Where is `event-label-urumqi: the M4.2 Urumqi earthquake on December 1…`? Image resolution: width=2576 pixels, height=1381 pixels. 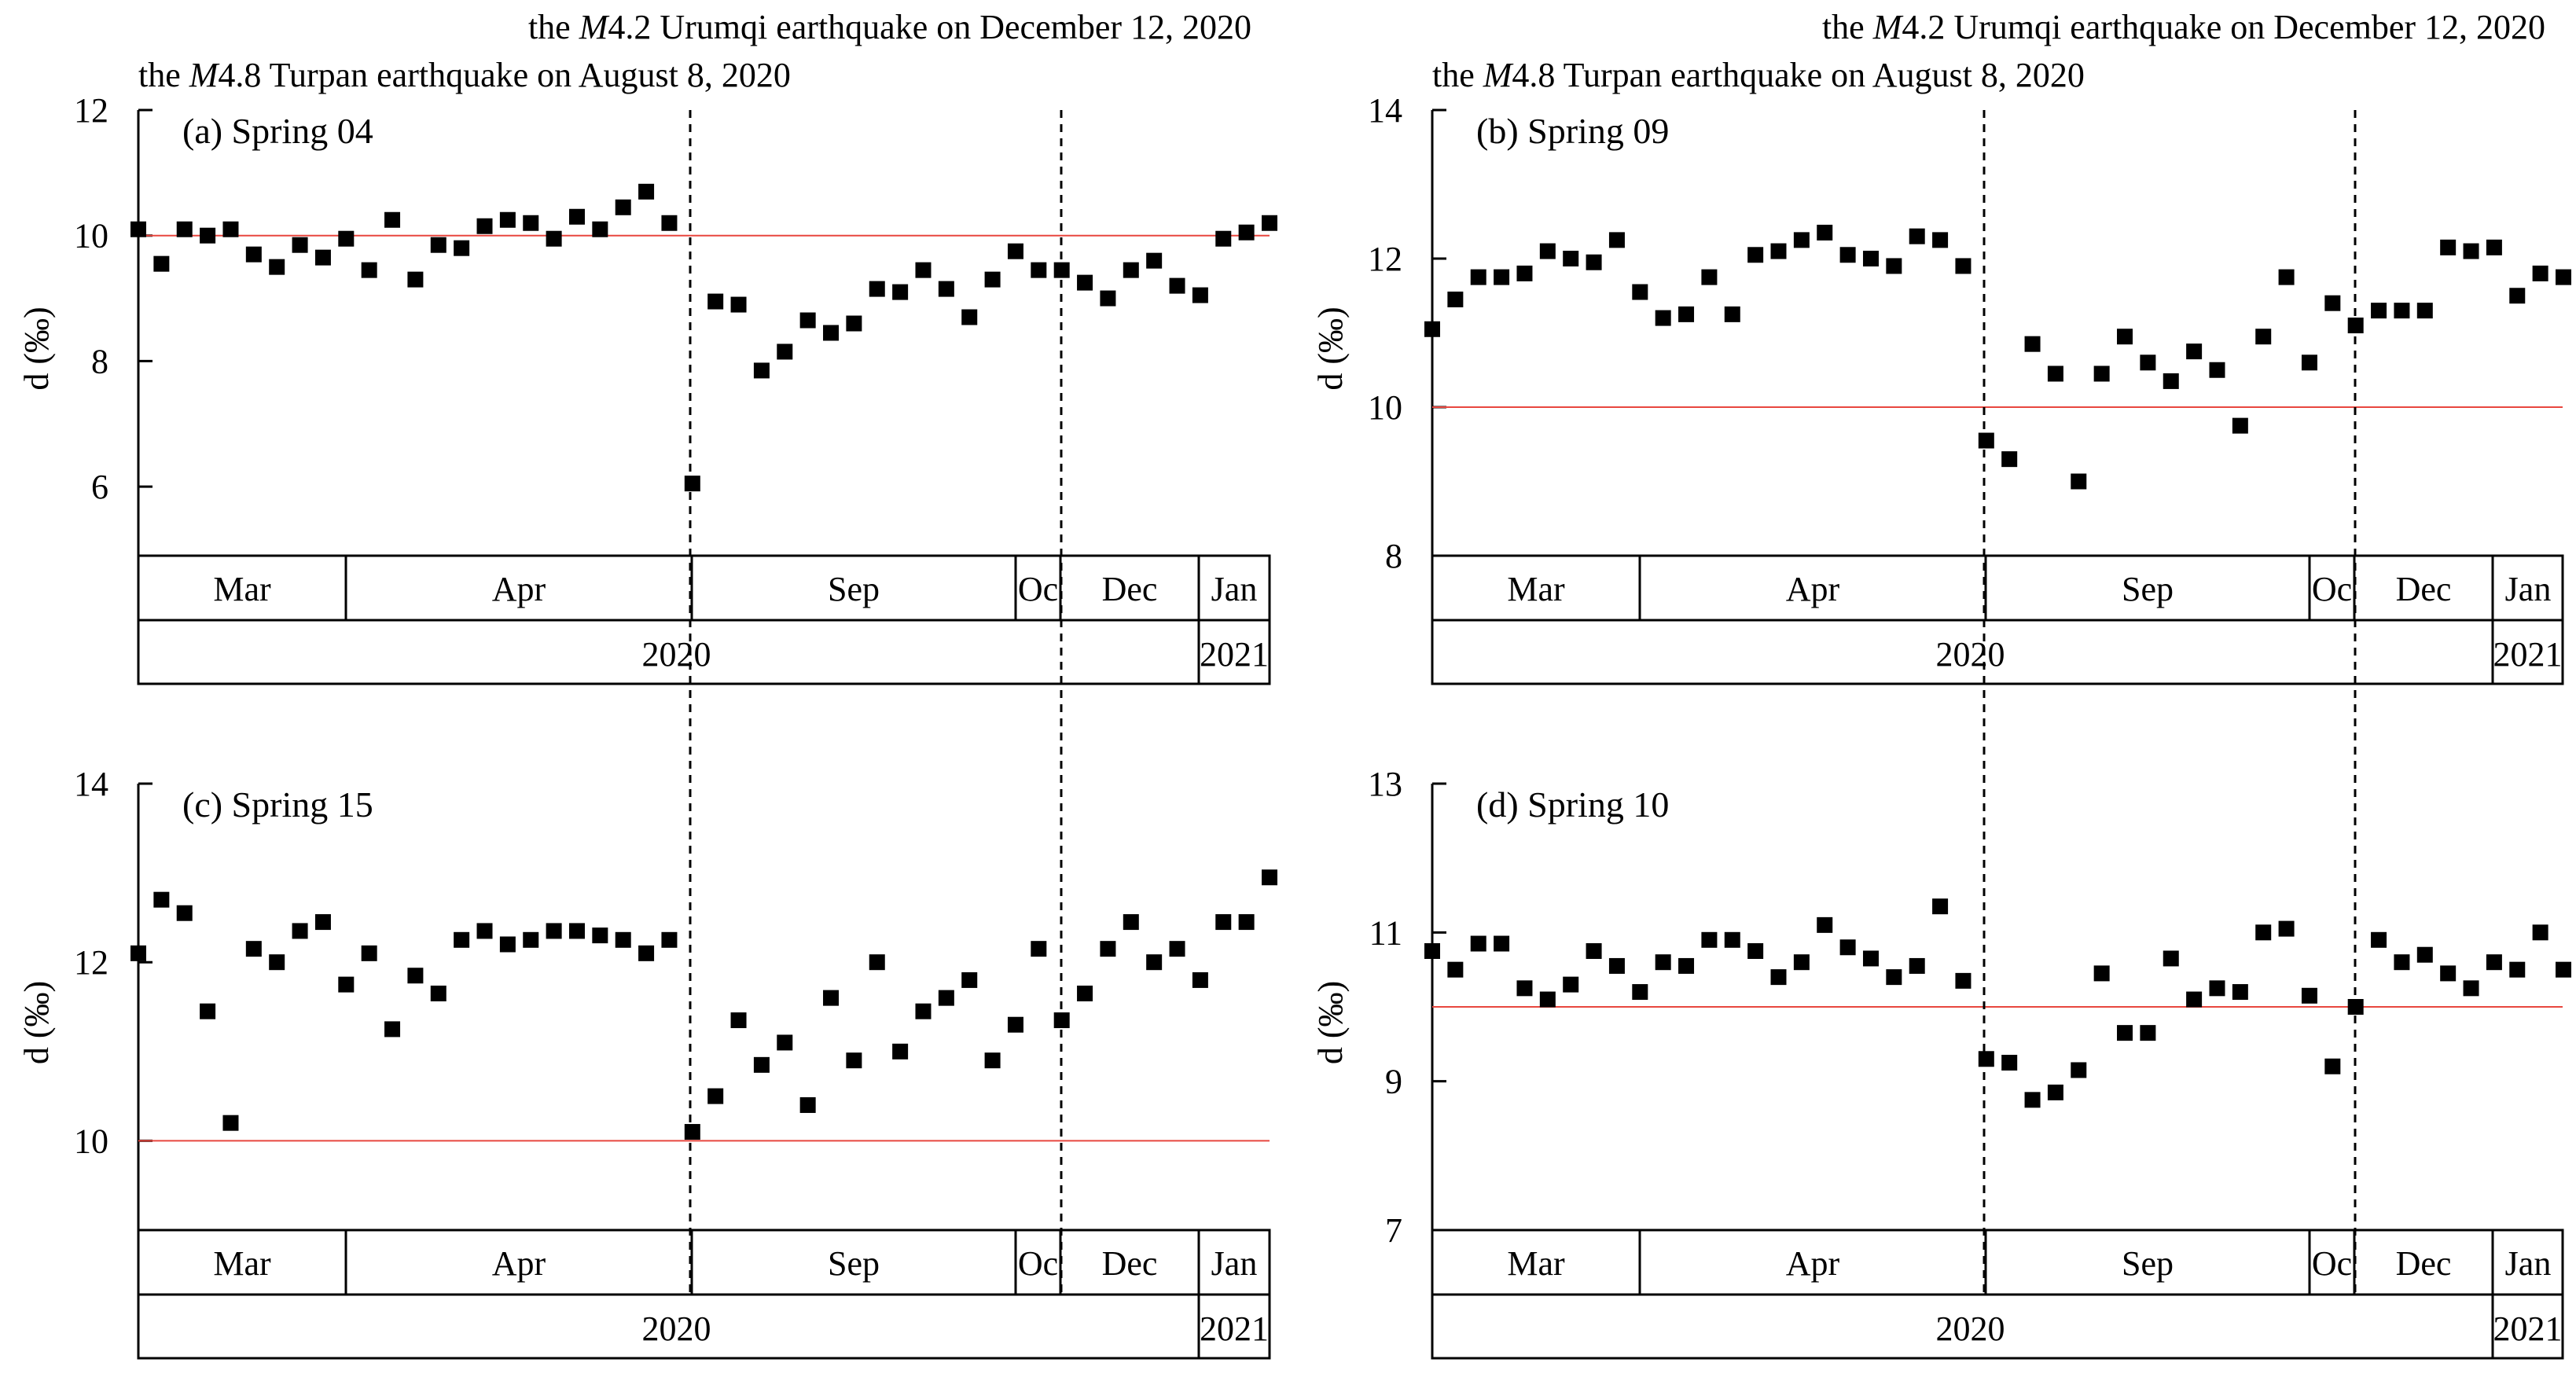
event-label-urumqi: the M4.2 Urumqi earthquake on December 1… is located at coordinates (889, 27).